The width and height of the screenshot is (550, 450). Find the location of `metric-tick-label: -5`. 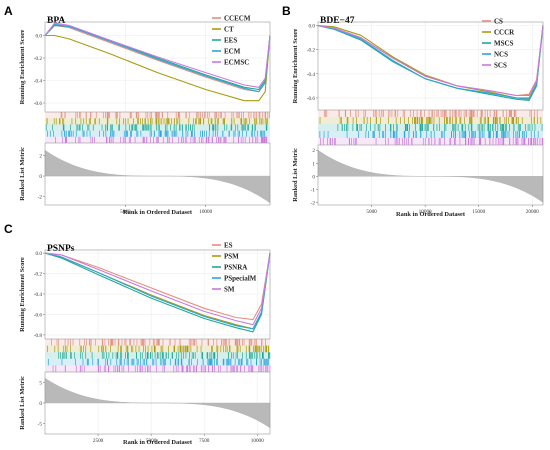

metric-tick-label: -5 is located at coordinates (40, 425).